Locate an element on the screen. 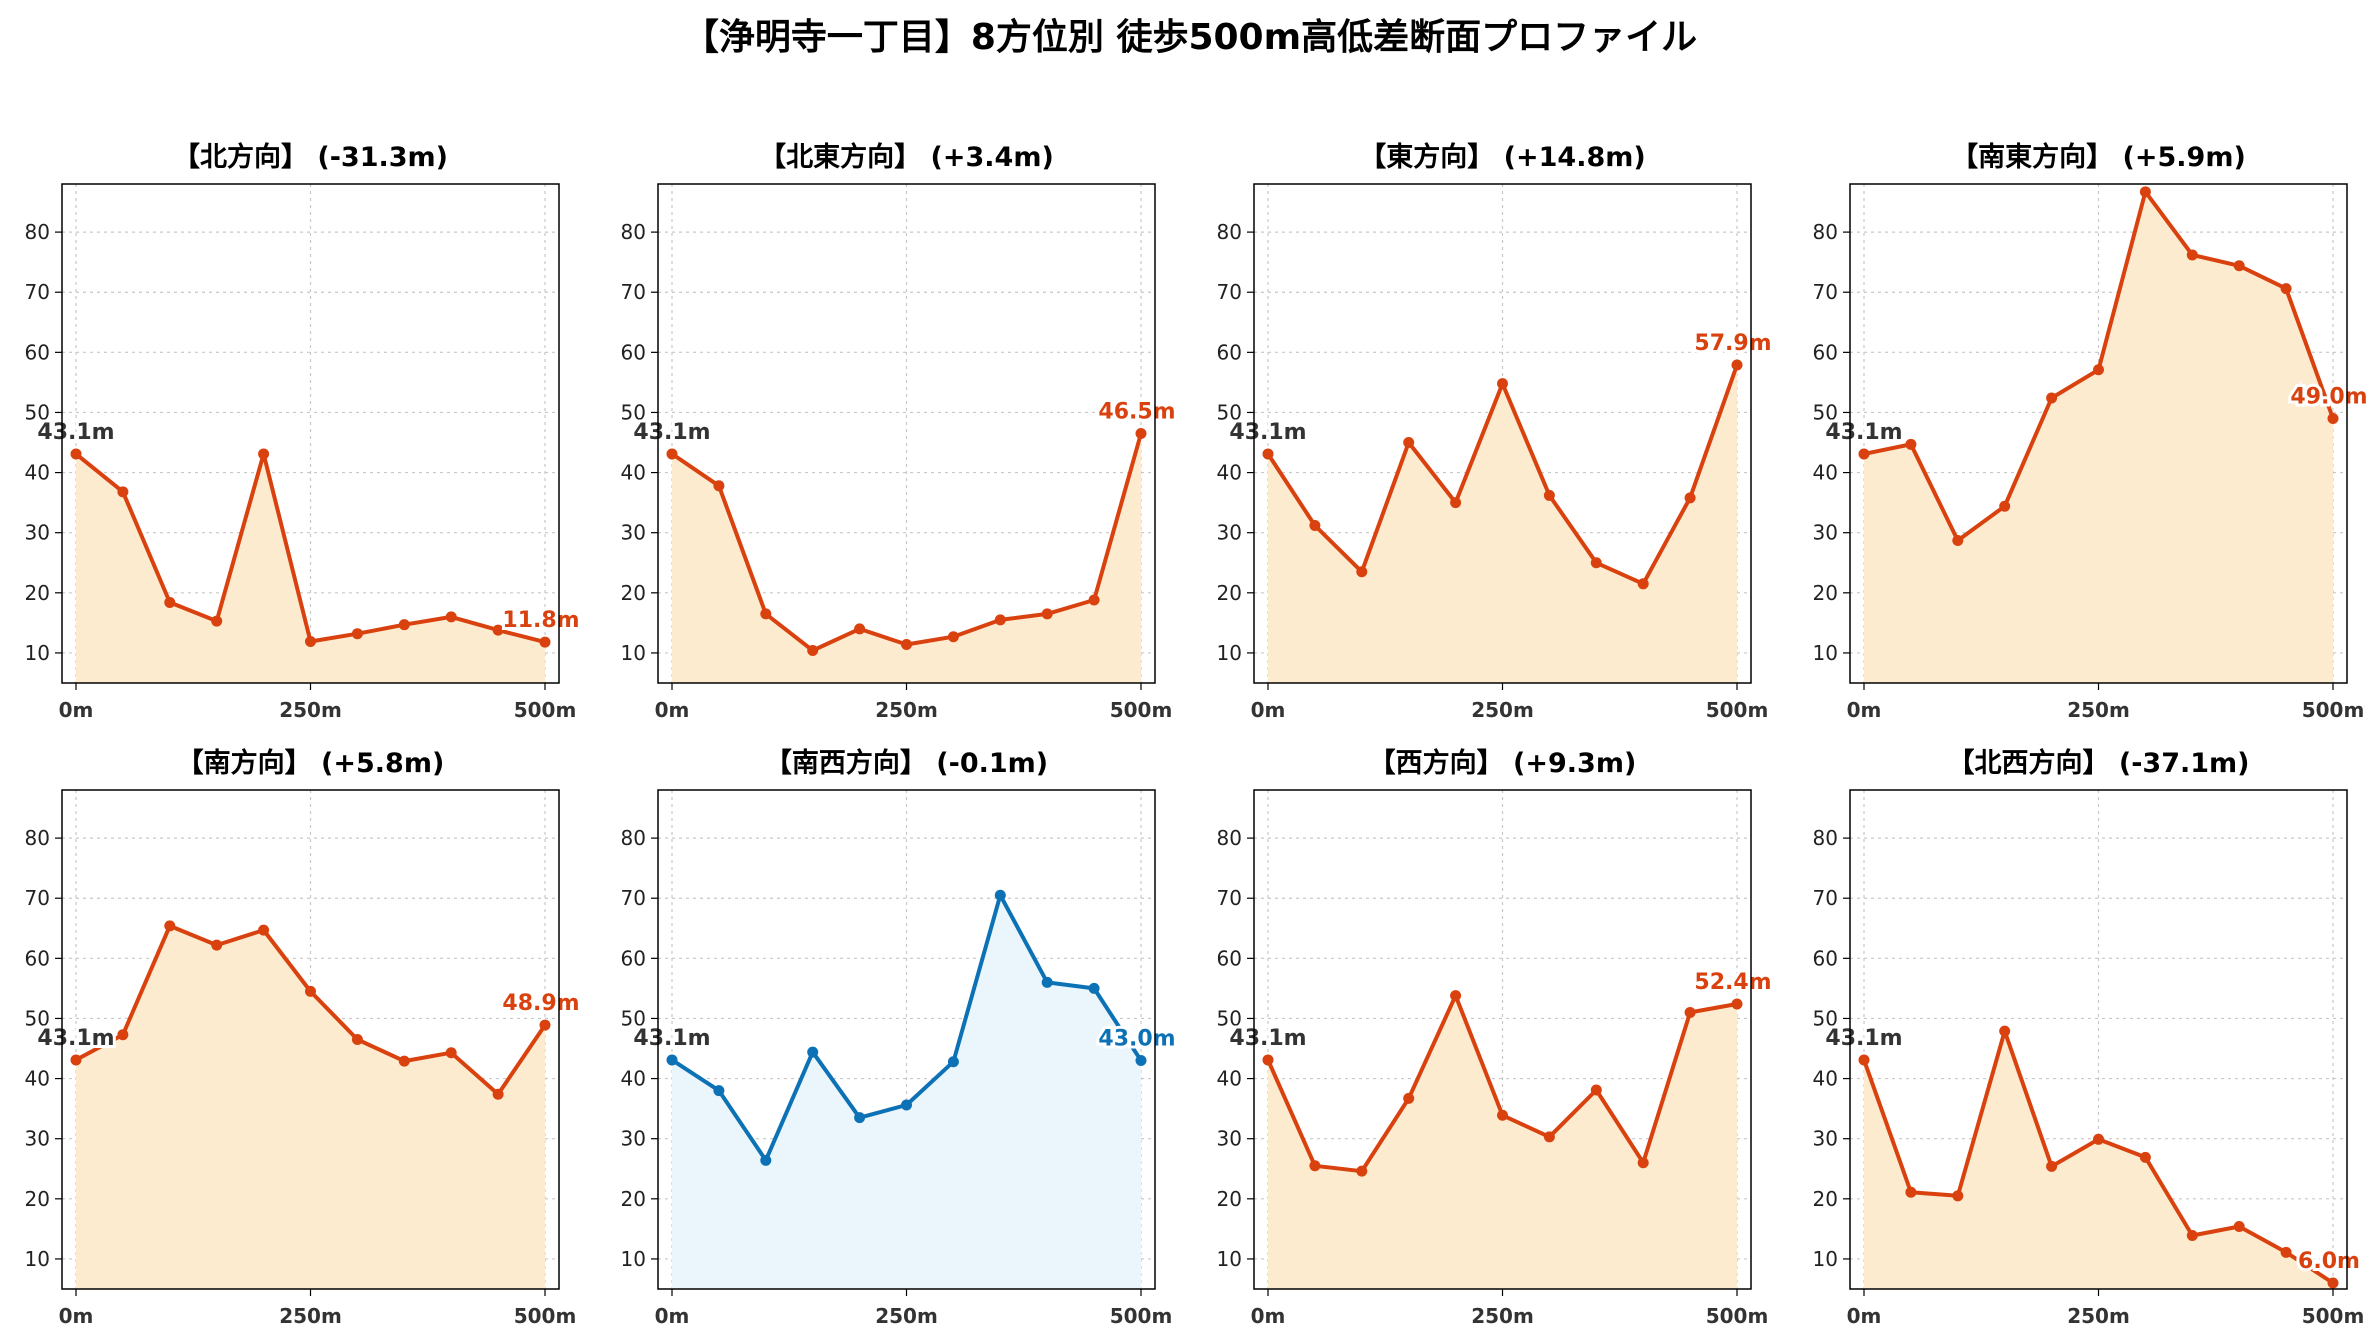 This screenshot has height=1340, width=2380. area-fill is located at coordinates (2098, 1160).